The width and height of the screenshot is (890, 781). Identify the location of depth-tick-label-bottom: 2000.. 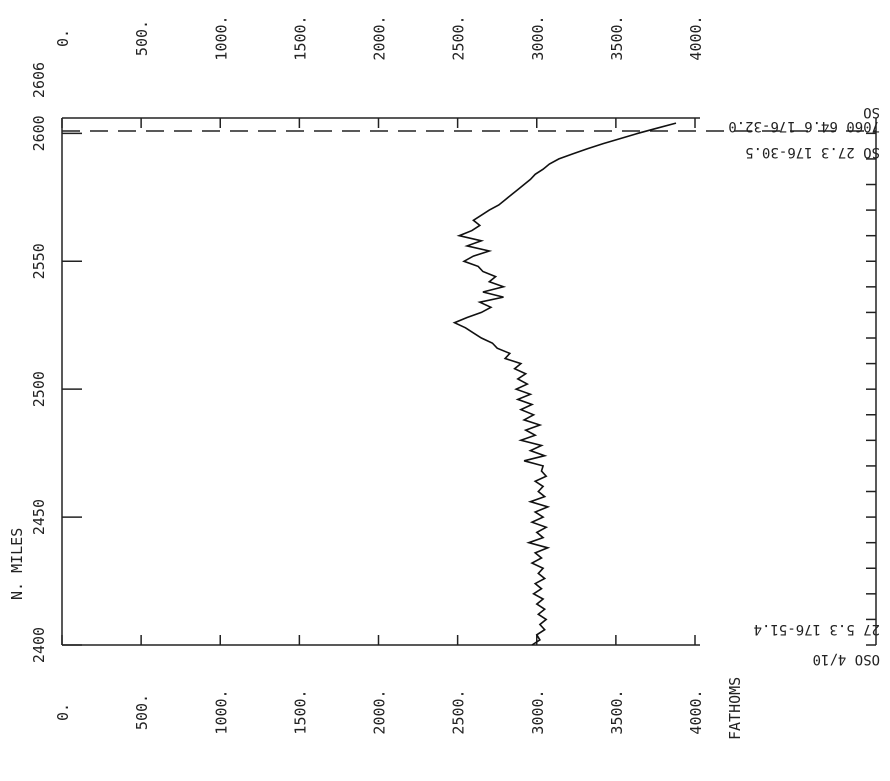
(380, 711).